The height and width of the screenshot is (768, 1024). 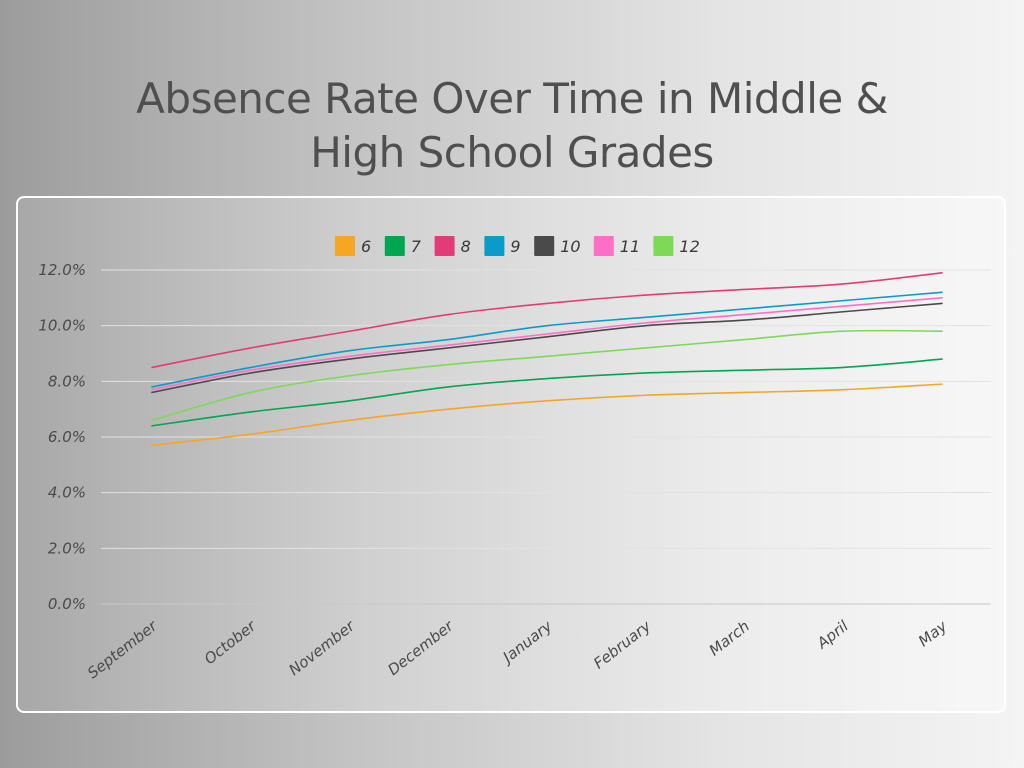 I want to click on legend-label-grade-6: 6, so click(x=366, y=246).